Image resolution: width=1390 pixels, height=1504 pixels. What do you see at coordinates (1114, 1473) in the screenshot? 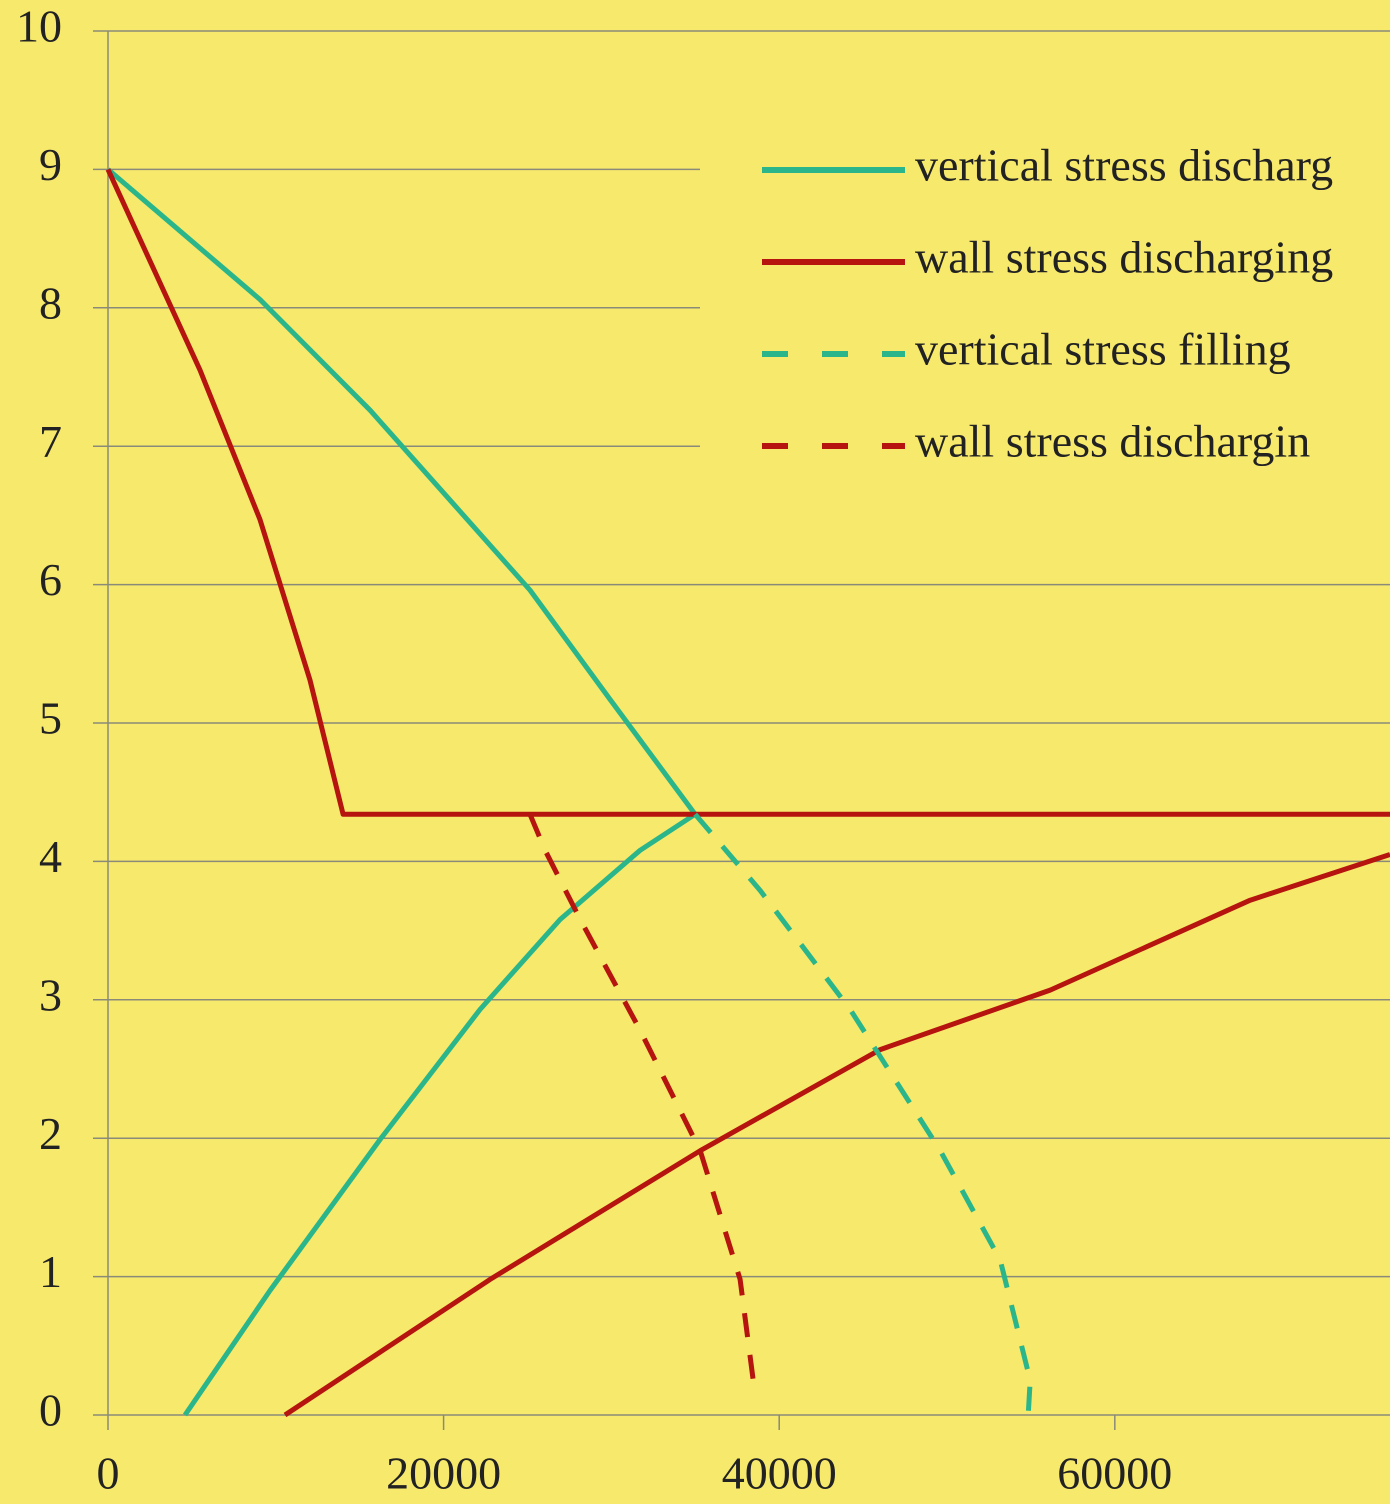
I see `x-tick-label: 60000` at bounding box center [1114, 1473].